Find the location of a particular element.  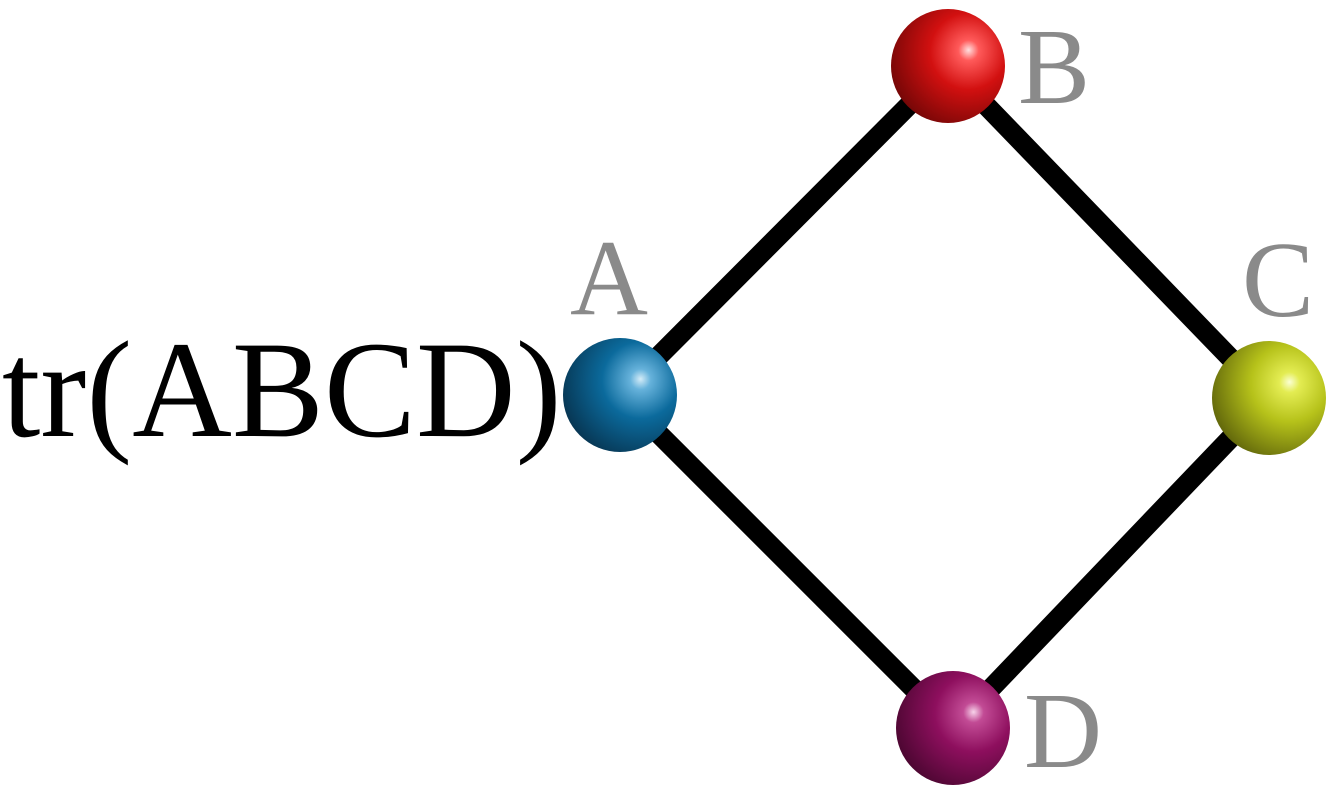

edge-c-d is located at coordinates (1111, 563).